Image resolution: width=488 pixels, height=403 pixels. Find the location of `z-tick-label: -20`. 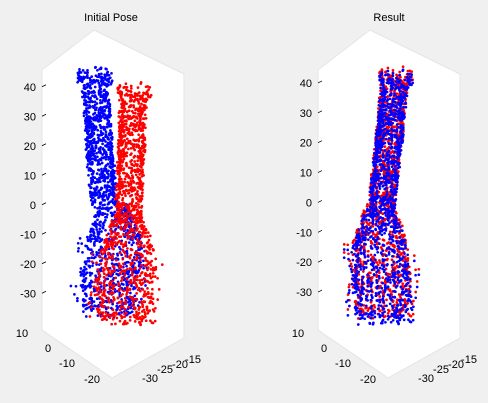

z-tick-label: -20 is located at coordinates (304, 263).